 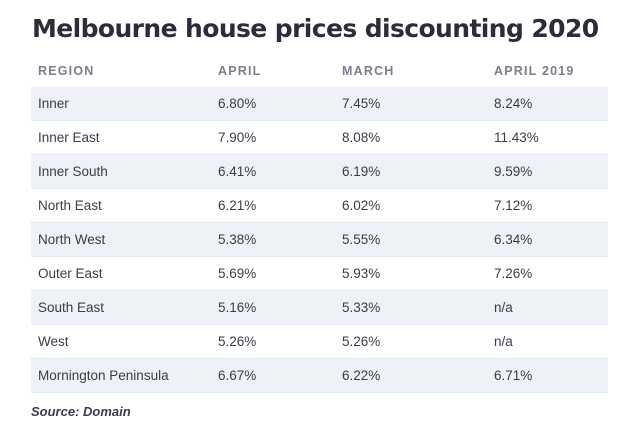 I want to click on march-cell: 5.93%, so click(x=418, y=273).